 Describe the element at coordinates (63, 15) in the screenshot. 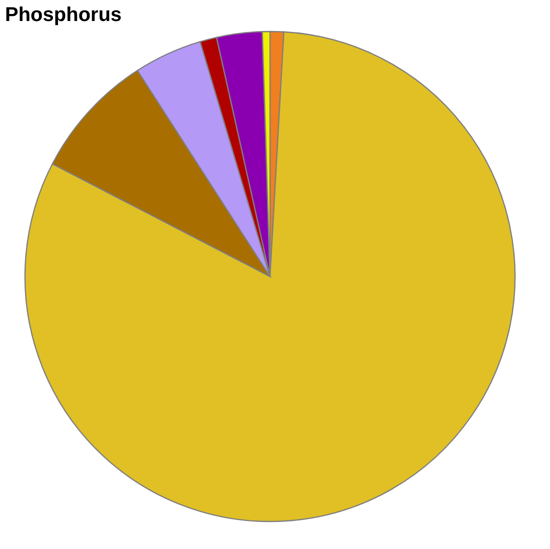

I see `chart-title: Phosphorus` at that location.